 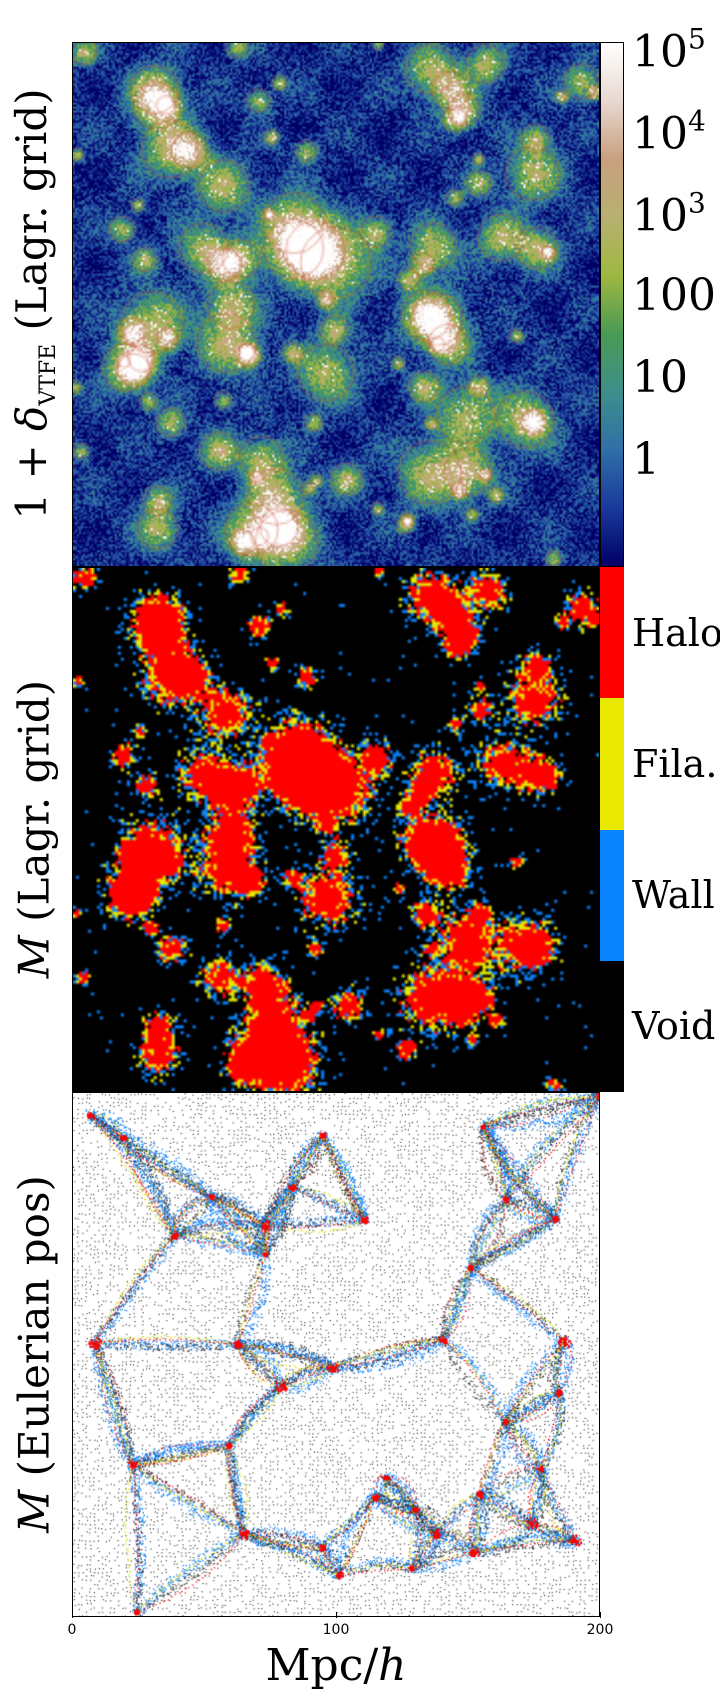 What do you see at coordinates (673, 895) in the screenshot?
I see `morphology-colorbar-label: Wall` at bounding box center [673, 895].